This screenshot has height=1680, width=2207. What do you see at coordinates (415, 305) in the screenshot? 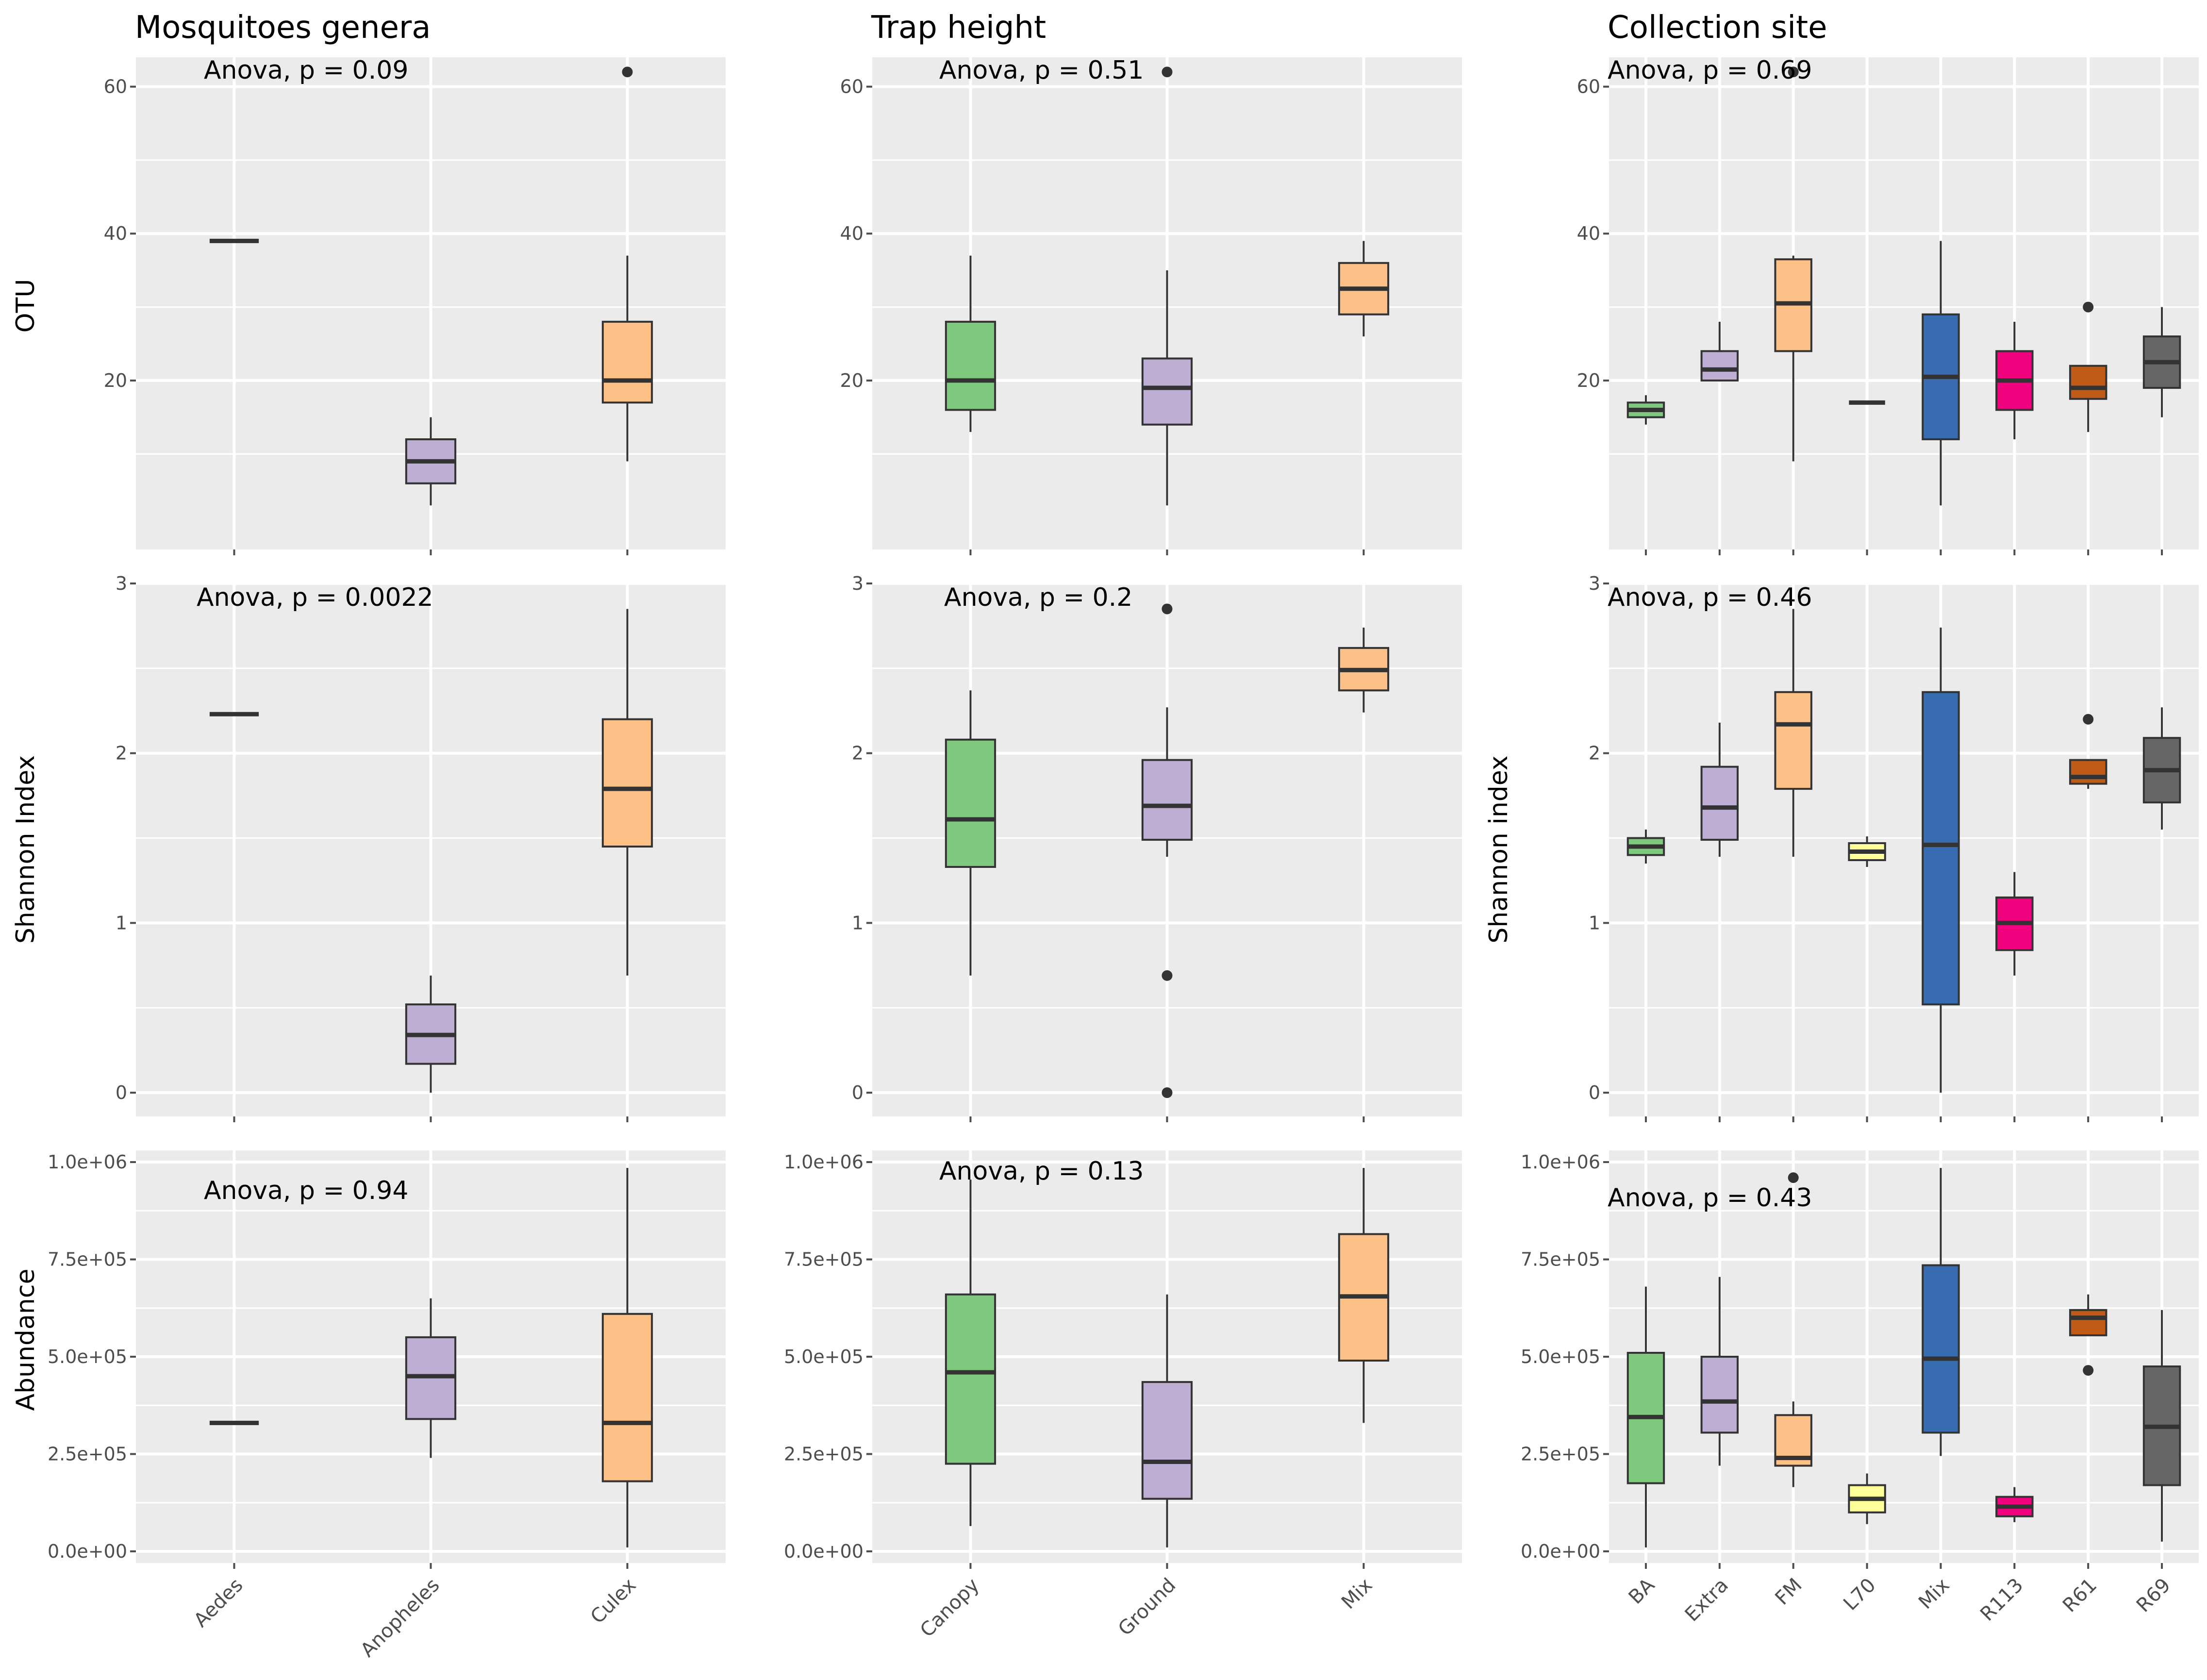
I see `panel-otu-0: 20 40 60 Anova, p = 0.09` at bounding box center [415, 305].